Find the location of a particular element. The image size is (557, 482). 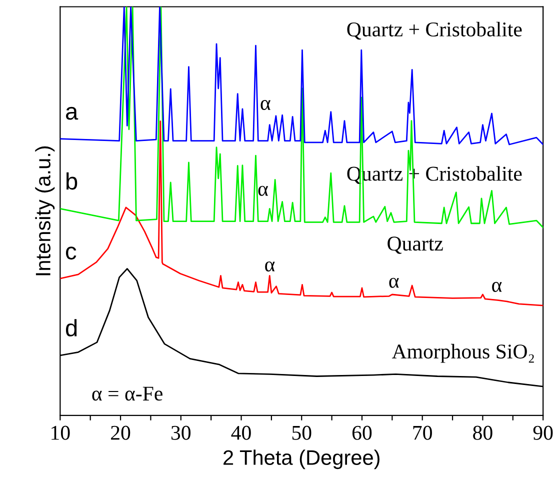

series-label: a is located at coordinates (72, 113).